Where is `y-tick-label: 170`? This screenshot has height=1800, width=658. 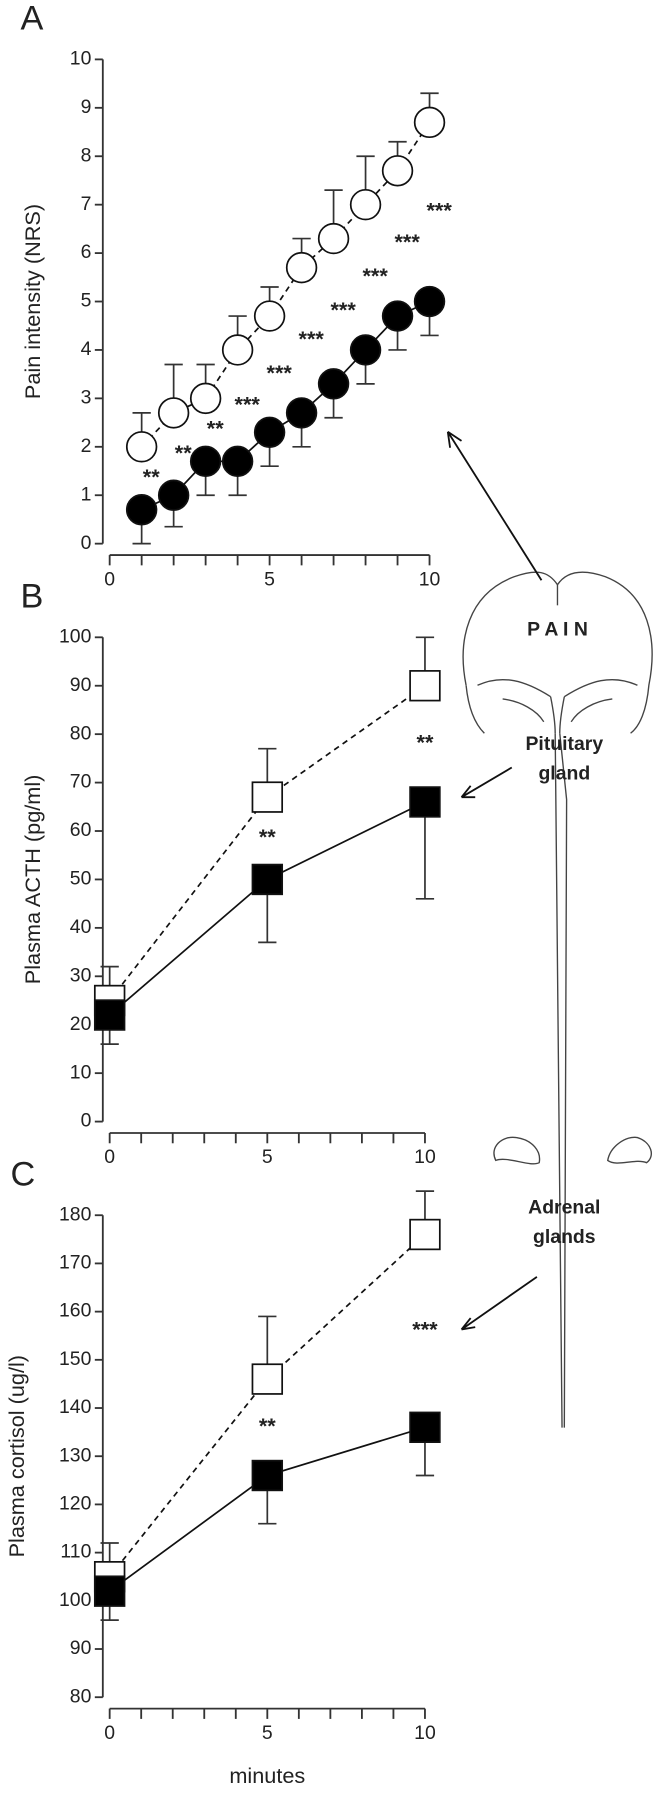
y-tick-label: 170 is located at coordinates (75, 1263).